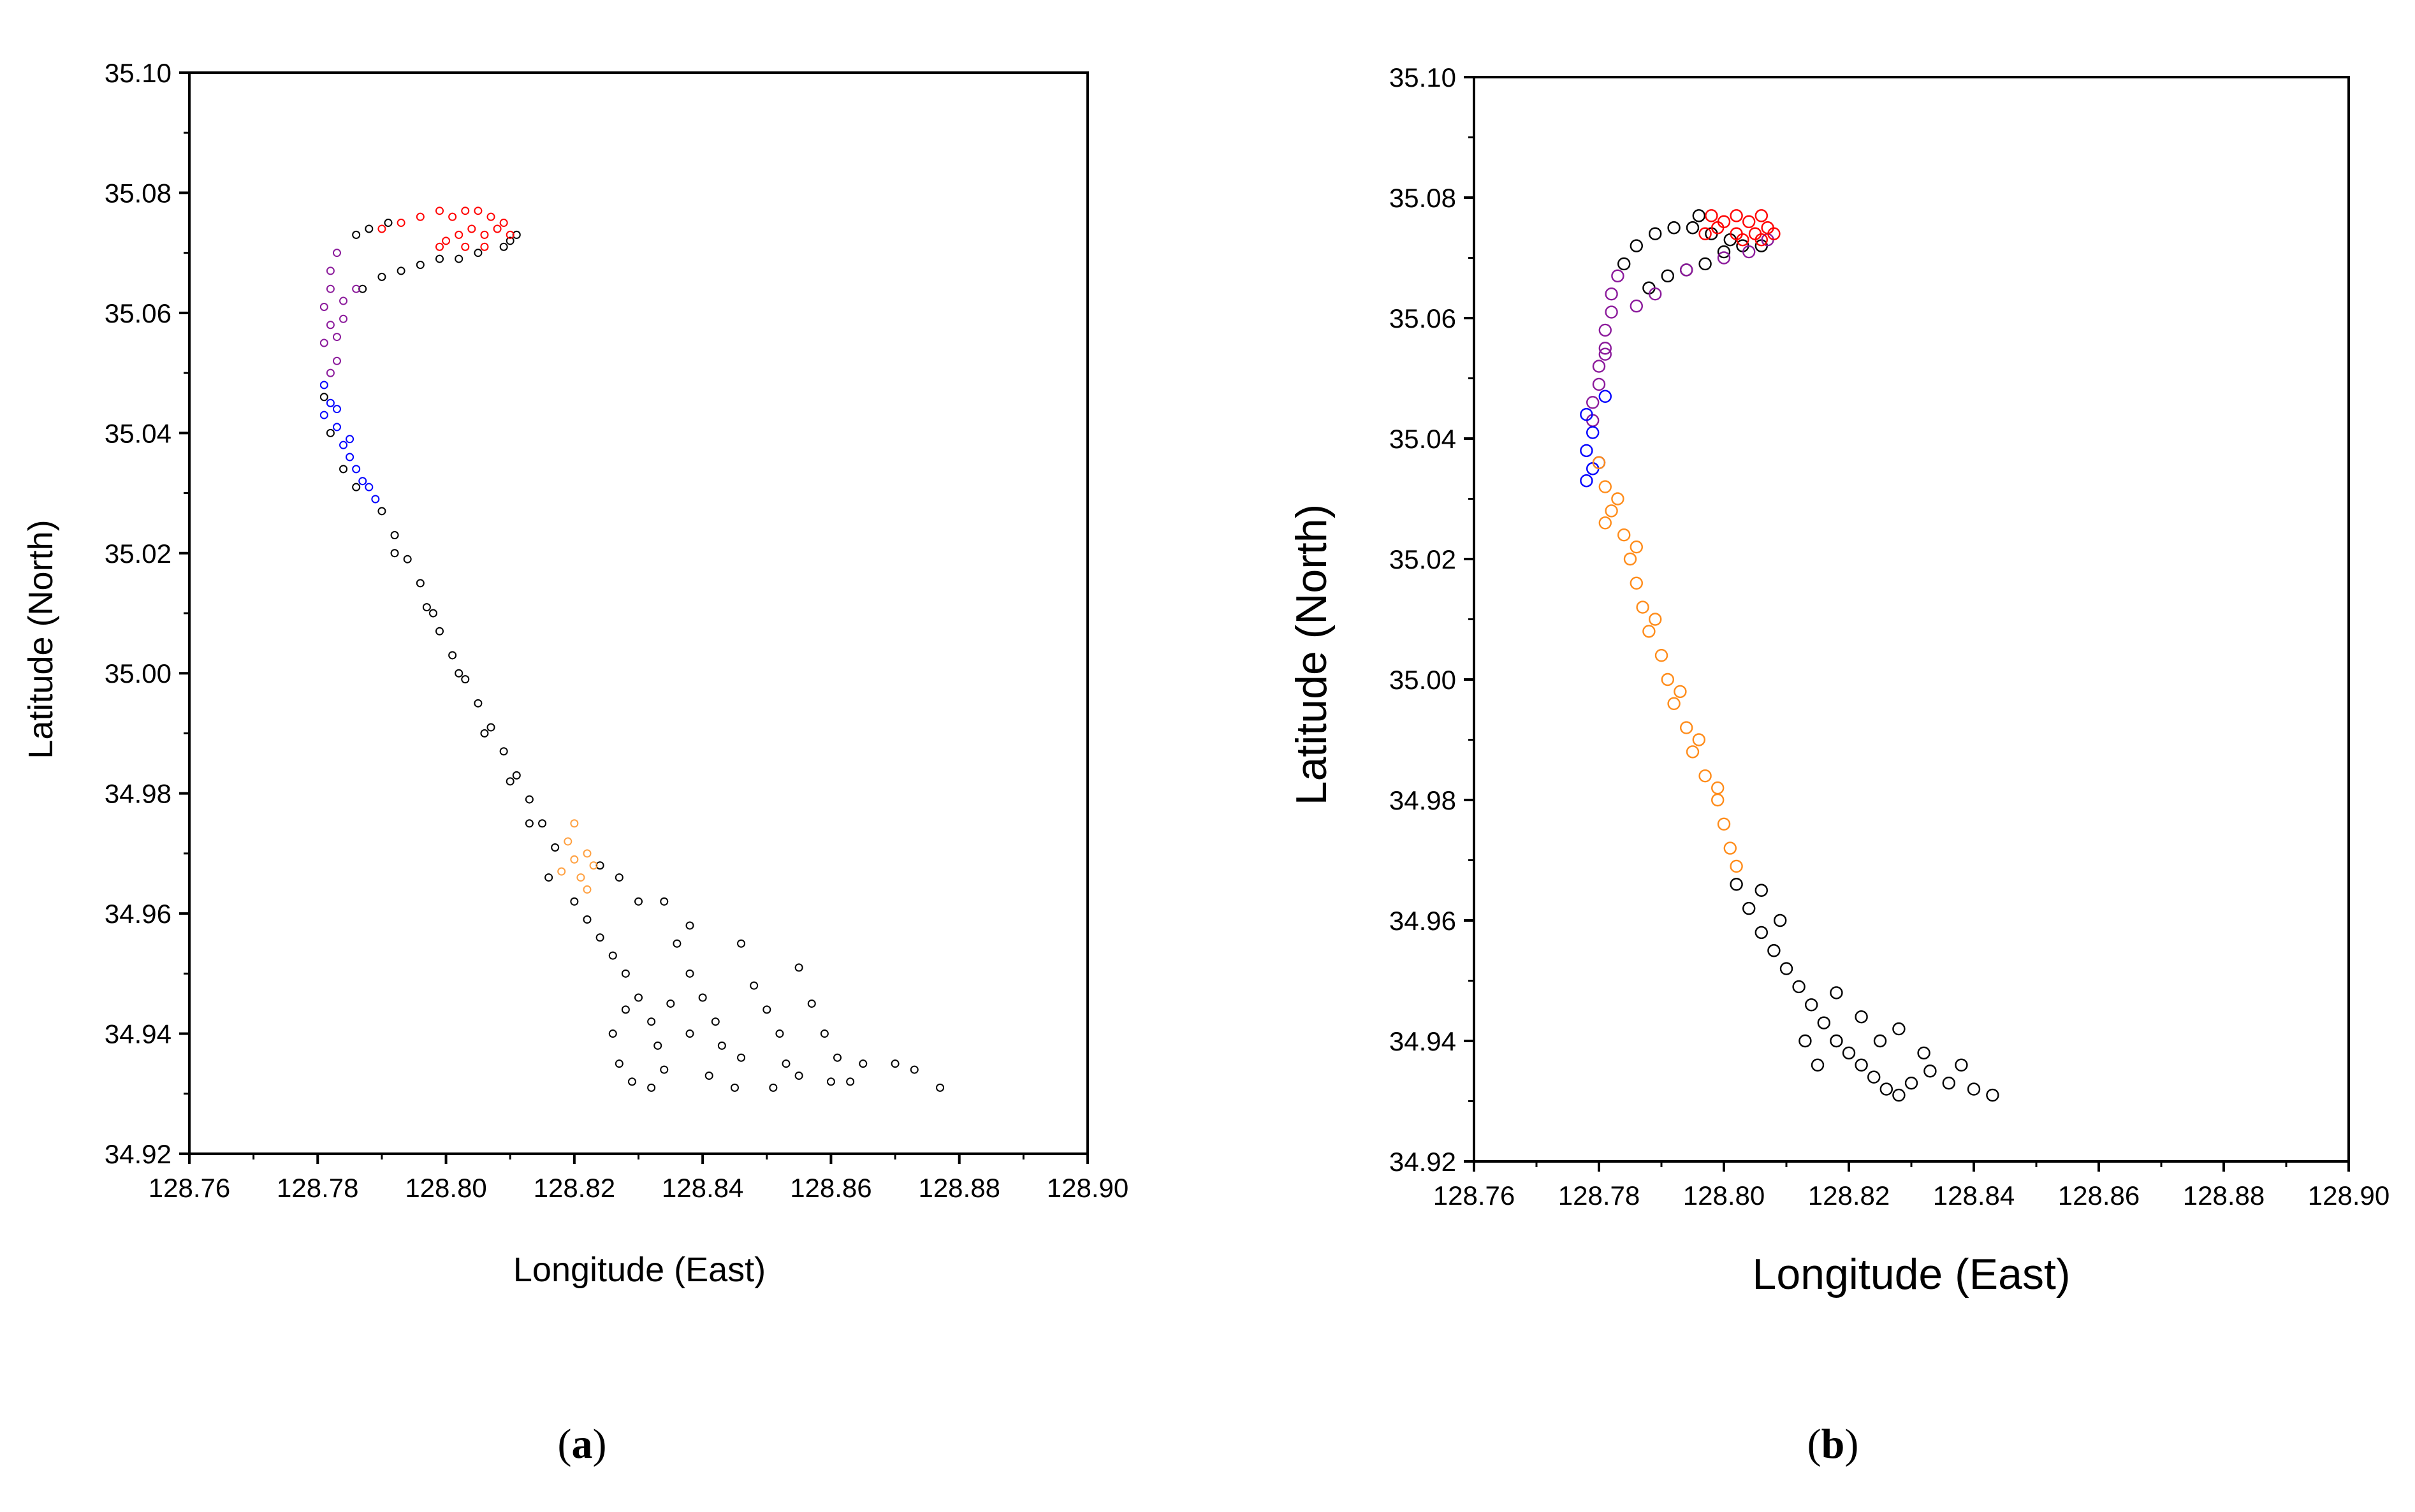 The height and width of the screenshot is (1512, 2415). What do you see at coordinates (138, 794) in the screenshot?
I see `y-tick-label: 34.98` at bounding box center [138, 794].